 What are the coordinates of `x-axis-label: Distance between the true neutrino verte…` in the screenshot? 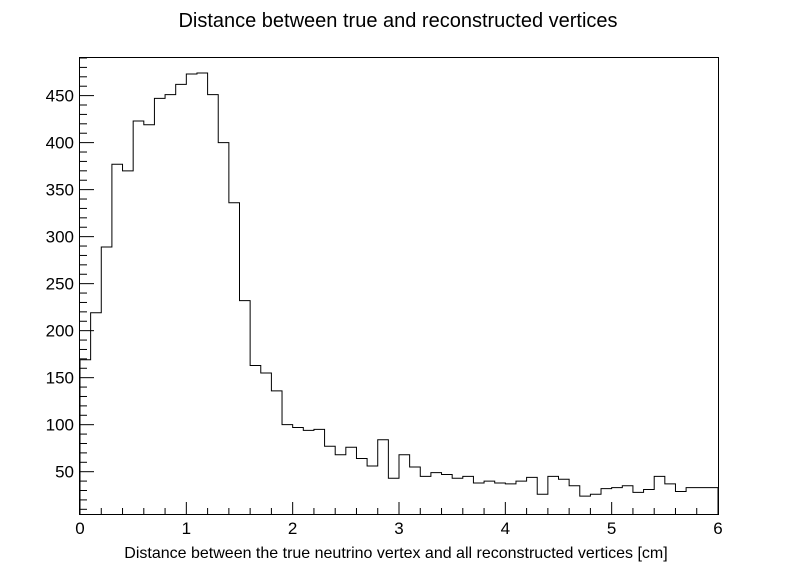 It's located at (395, 553).